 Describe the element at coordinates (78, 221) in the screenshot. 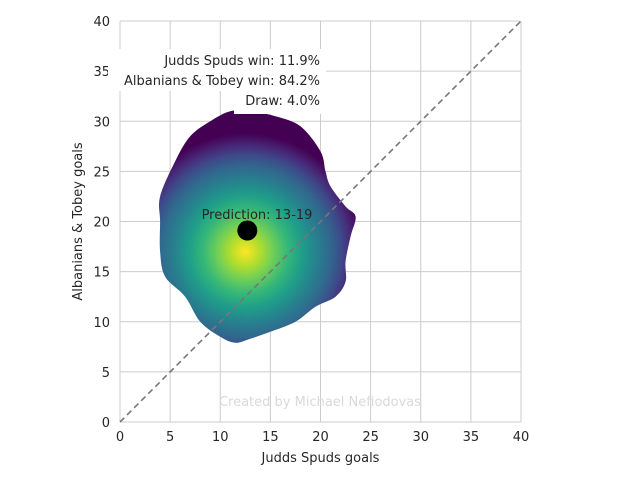

I see `y-axis-label: Albanians & Tobey goals` at that location.